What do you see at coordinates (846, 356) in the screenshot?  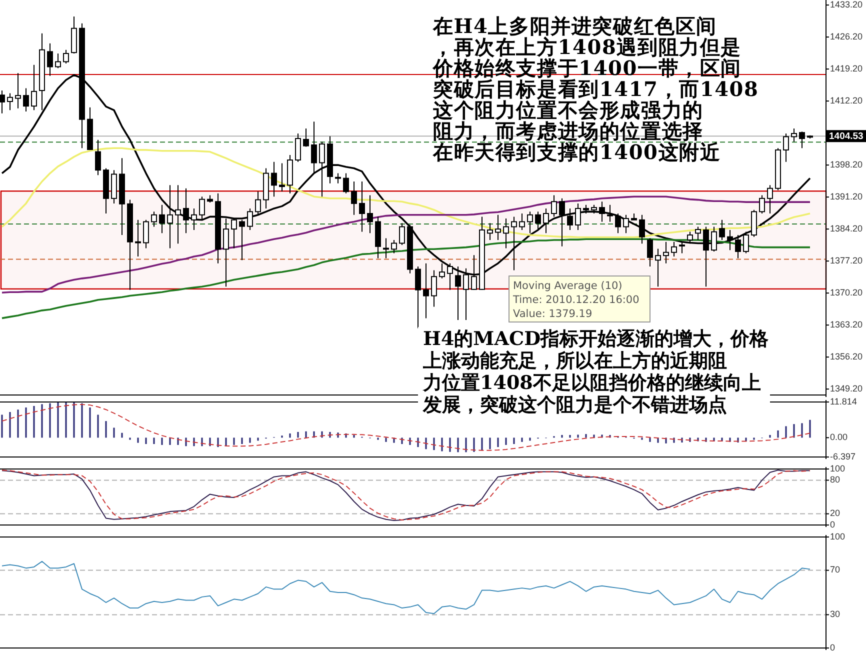 I see `y-tick-label: 1356.20` at bounding box center [846, 356].